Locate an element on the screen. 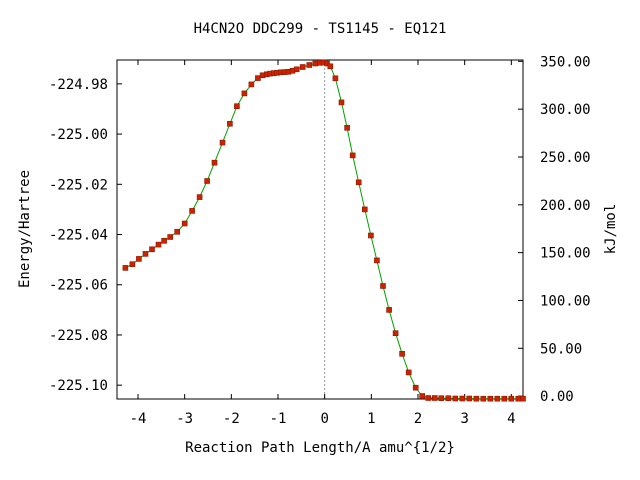 This screenshot has width=640, height=480. y2-tick-label: 0.00 is located at coordinates (557, 397).